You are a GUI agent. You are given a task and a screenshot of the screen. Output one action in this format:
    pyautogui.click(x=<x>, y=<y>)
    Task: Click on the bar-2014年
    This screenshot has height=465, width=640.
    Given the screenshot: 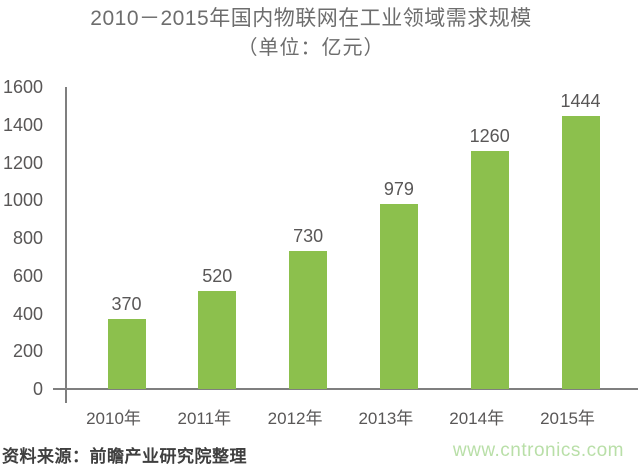 What is the action you would take?
    pyautogui.click(x=489, y=270)
    